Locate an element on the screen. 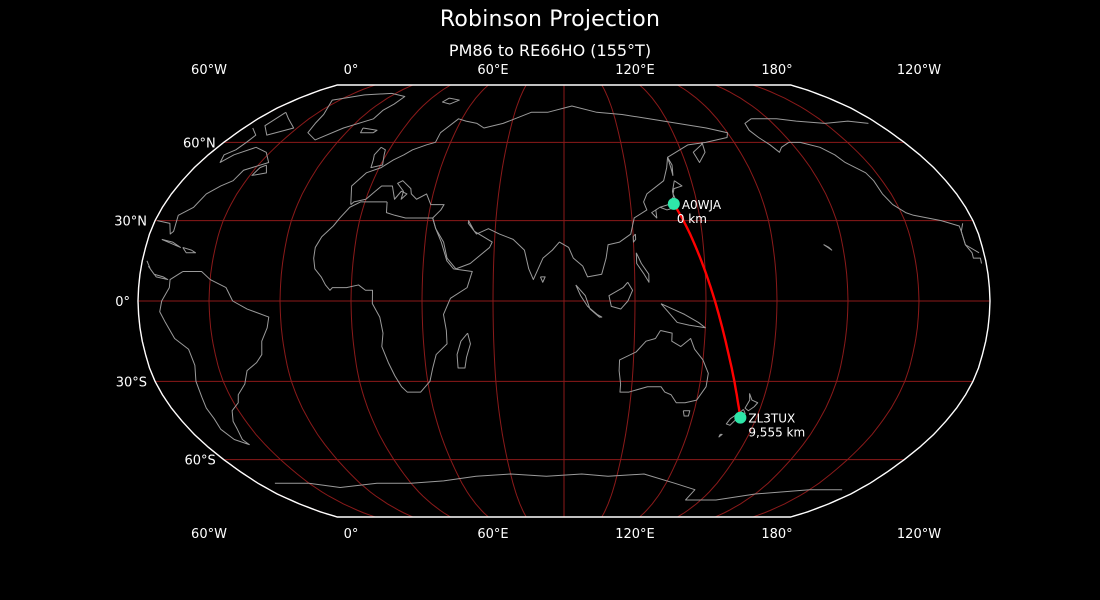  lat-label: 30°N is located at coordinates (130, 222).